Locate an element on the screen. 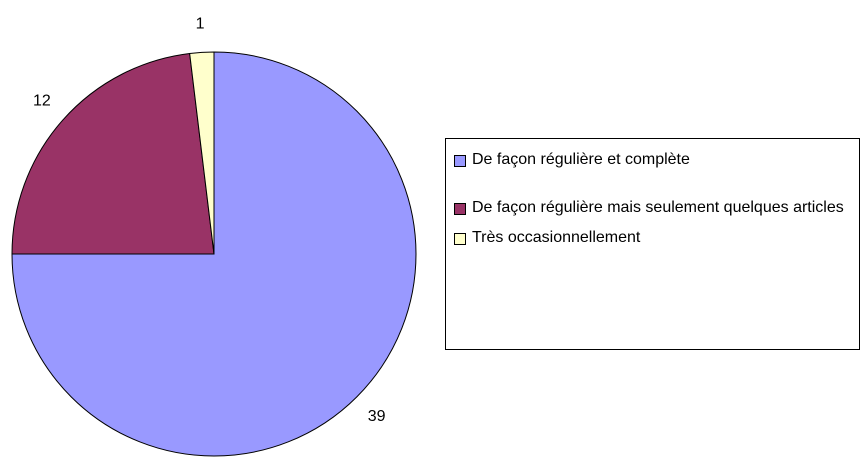  data-label: 39 is located at coordinates (377, 416).